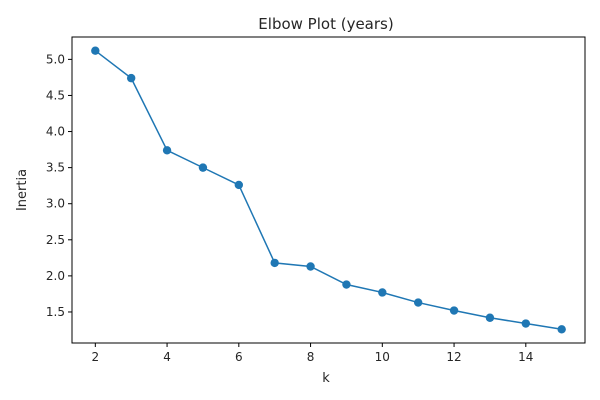 Image resolution: width=600 pixels, height=400 pixels. Describe the element at coordinates (55, 95) in the screenshot. I see `y-tick-label: 4.5` at that location.